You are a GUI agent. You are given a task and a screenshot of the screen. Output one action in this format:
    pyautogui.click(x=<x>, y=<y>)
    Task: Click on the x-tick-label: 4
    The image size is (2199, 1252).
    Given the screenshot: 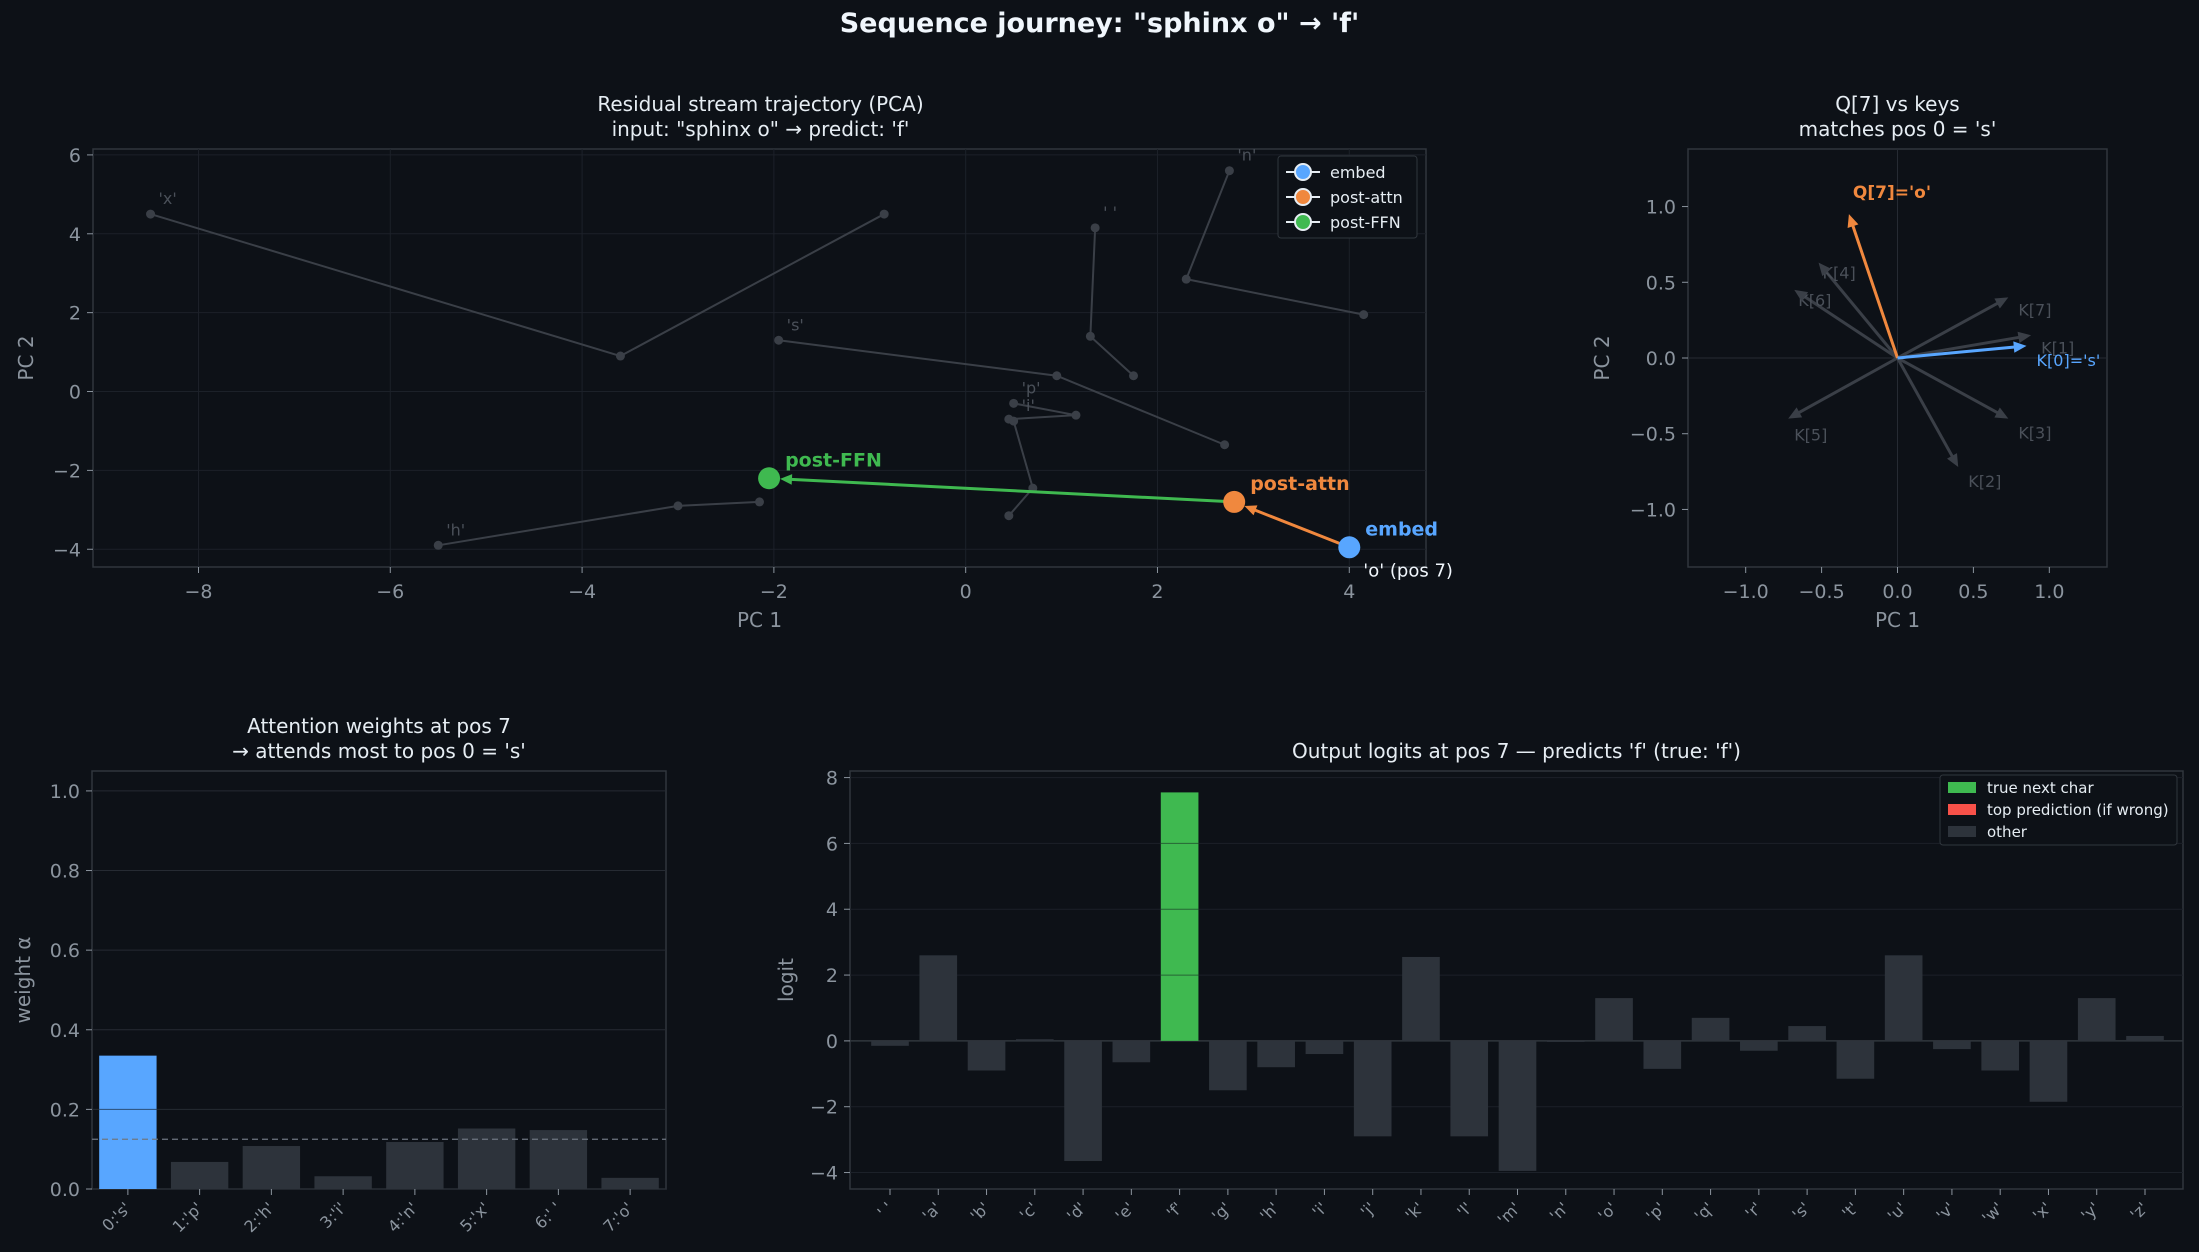 What is the action you would take?
    pyautogui.click(x=1349, y=592)
    